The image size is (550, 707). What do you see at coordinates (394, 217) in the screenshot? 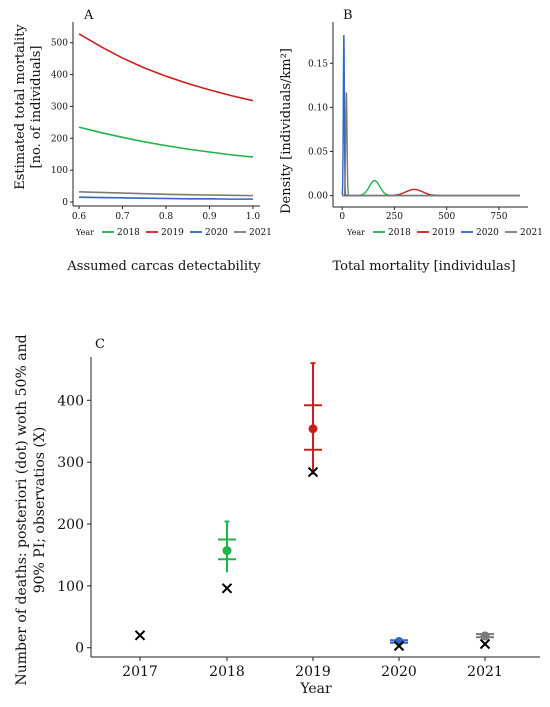
I see `panel-b-x-tick-label: 250` at bounding box center [394, 217].